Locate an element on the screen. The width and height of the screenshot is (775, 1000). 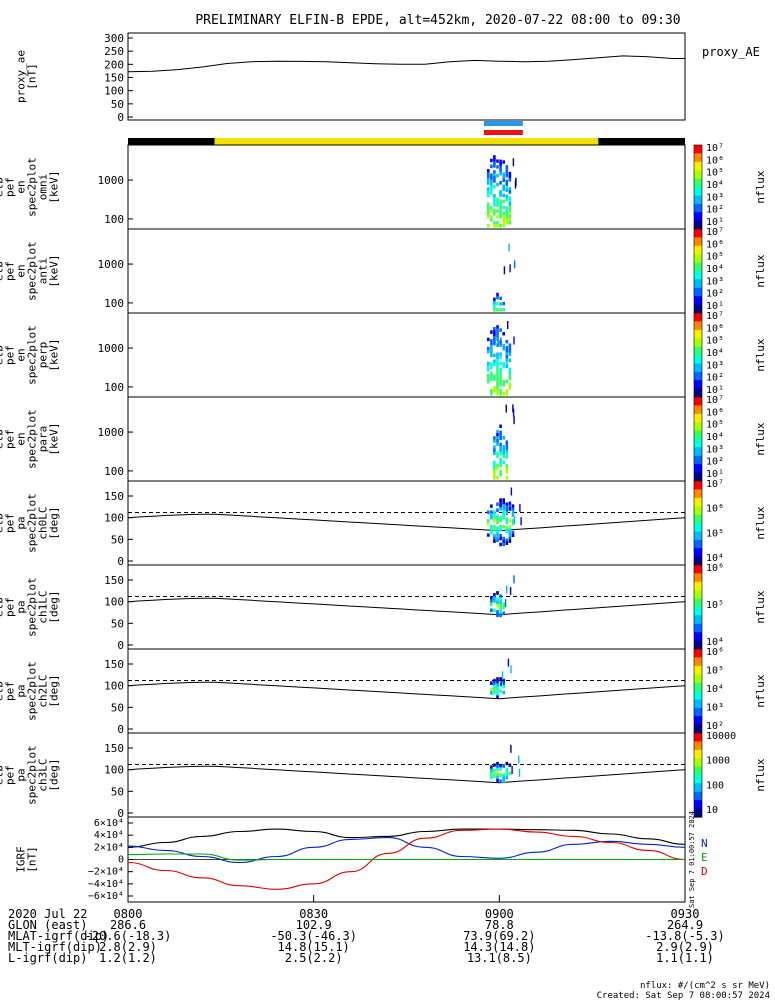
panel-frame is located at coordinates (406, 775).